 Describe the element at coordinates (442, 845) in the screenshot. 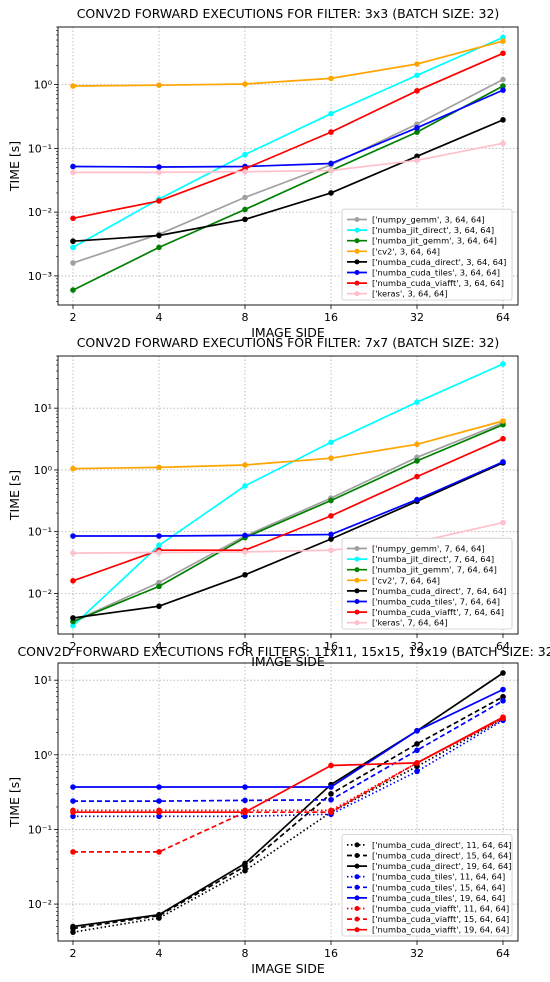

I see `legend-label-1: ['numba_cuda_direct', 11, 64, 64]` at that location.